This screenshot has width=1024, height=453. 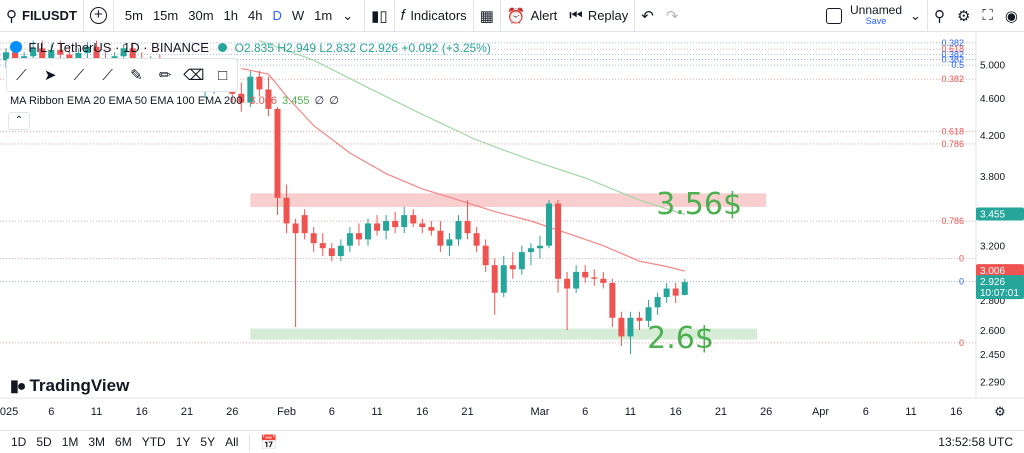 What do you see at coordinates (938, 16) in the screenshot?
I see `quick-search-button: ⚲` at bounding box center [938, 16].